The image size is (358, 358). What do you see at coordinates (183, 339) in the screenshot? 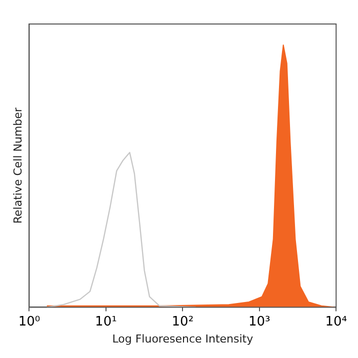
I see `x-axis-title: Log Fluoresence Intensity` at bounding box center [183, 339].